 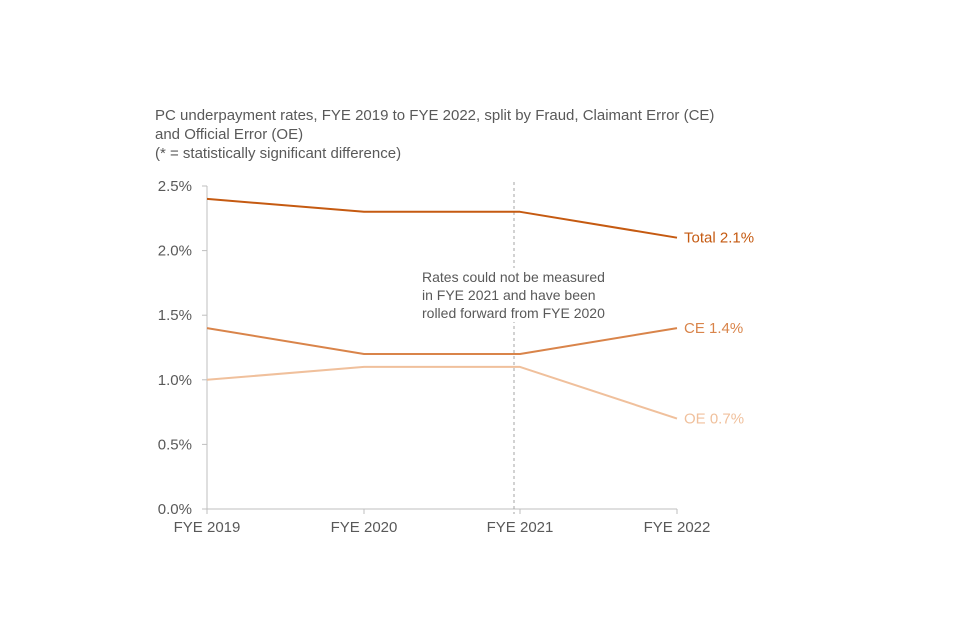 I want to click on series-end-label-oe: OE 0.7%, so click(x=714, y=419).